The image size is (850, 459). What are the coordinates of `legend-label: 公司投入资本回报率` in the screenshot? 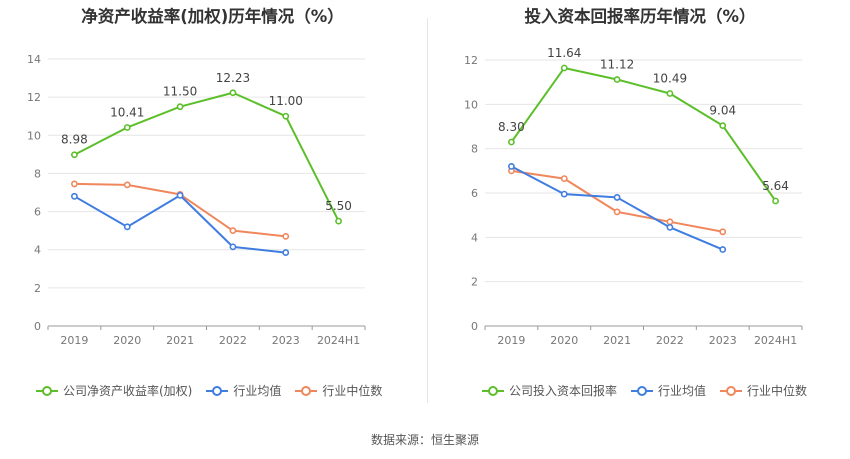 It's located at (563, 391).